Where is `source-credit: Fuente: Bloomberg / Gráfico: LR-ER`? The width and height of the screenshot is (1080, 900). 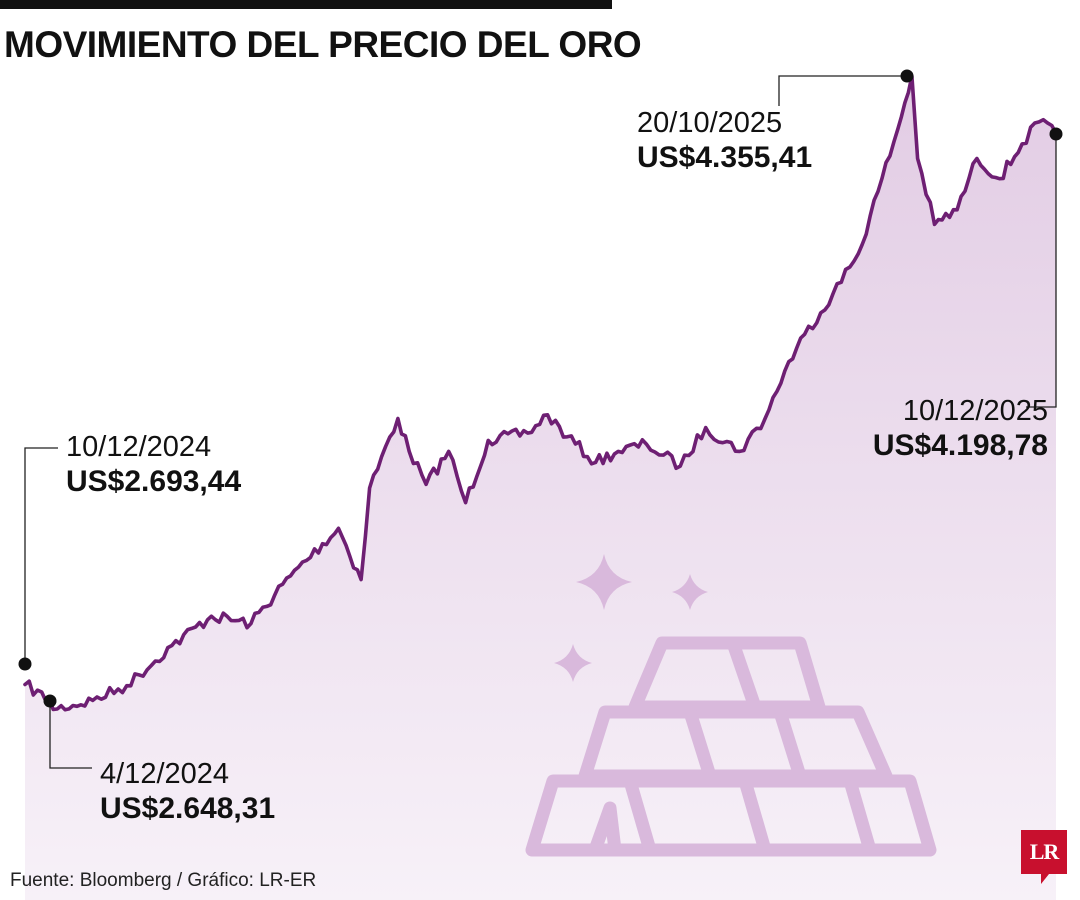 source-credit: Fuente: Bloomberg / Gráfico: LR-ER is located at coordinates (163, 880).